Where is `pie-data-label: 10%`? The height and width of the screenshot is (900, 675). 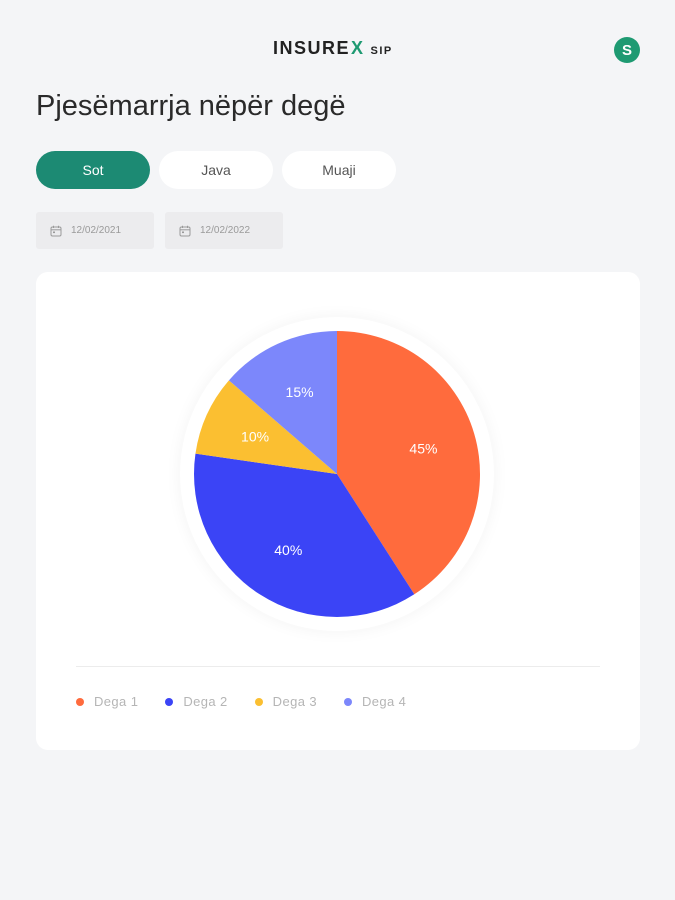 pie-data-label: 10% is located at coordinates (255, 437).